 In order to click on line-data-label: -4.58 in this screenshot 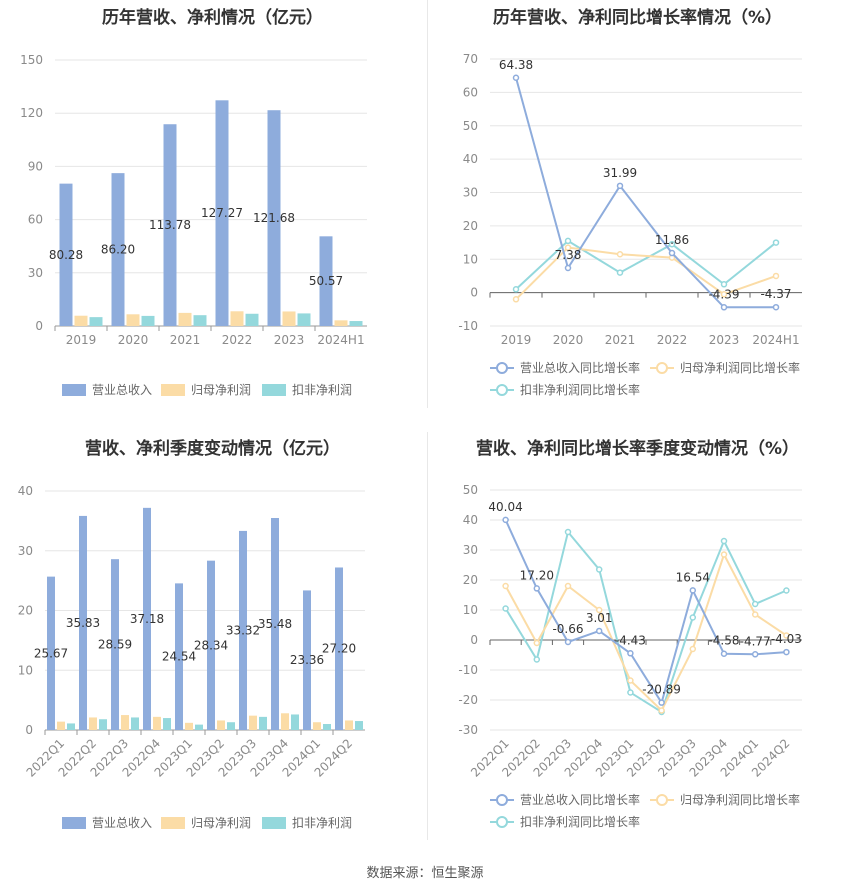, I will do `click(723, 641)`.